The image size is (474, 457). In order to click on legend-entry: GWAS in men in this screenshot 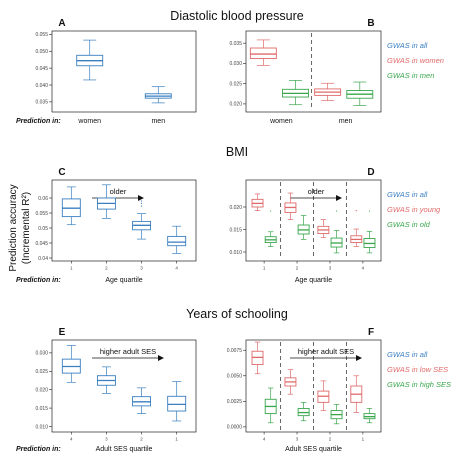, I will do `click(410, 75)`.